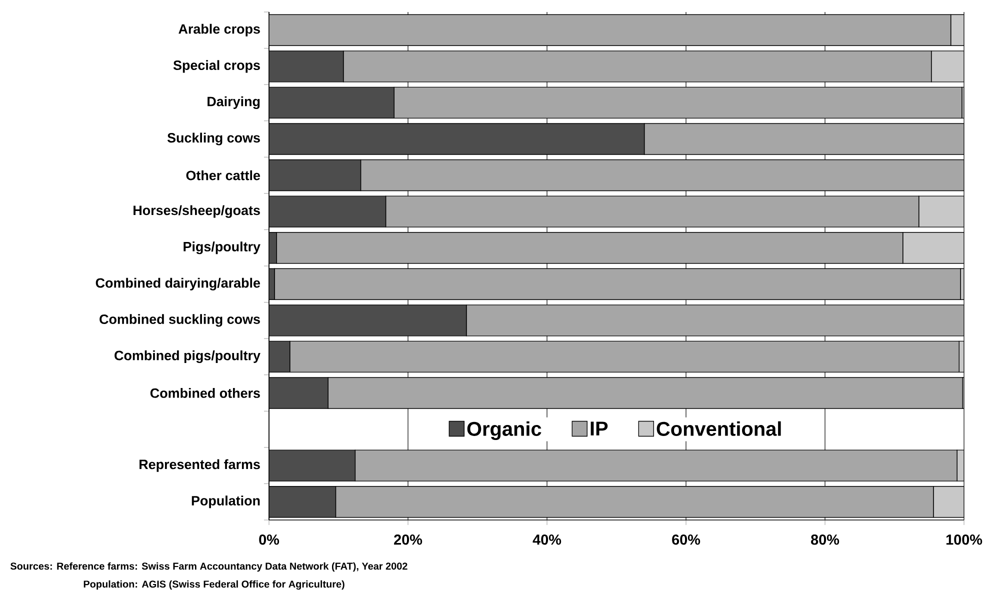 This screenshot has height=604, width=991. What do you see at coordinates (825, 539) in the screenshot?
I see `x-tick-label: 80%` at bounding box center [825, 539].